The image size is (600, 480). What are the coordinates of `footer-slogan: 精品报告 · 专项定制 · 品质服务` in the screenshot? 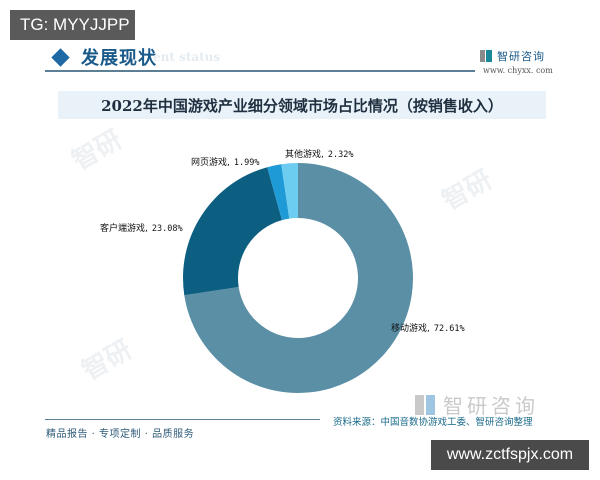 It's located at (120, 434).